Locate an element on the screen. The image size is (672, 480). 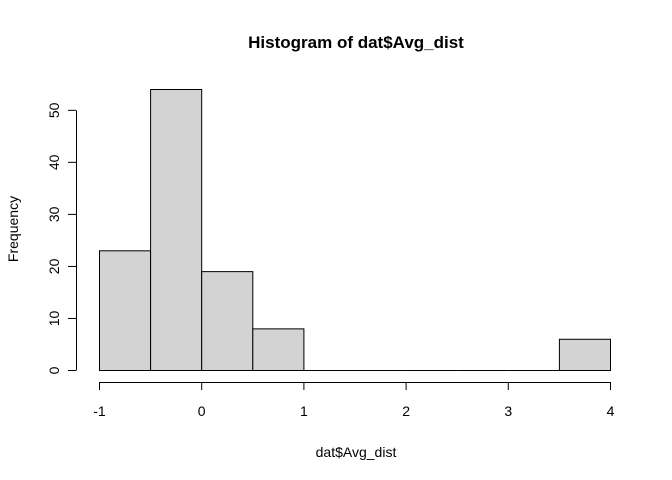
x-tick-label: 1 is located at coordinates (304, 411).